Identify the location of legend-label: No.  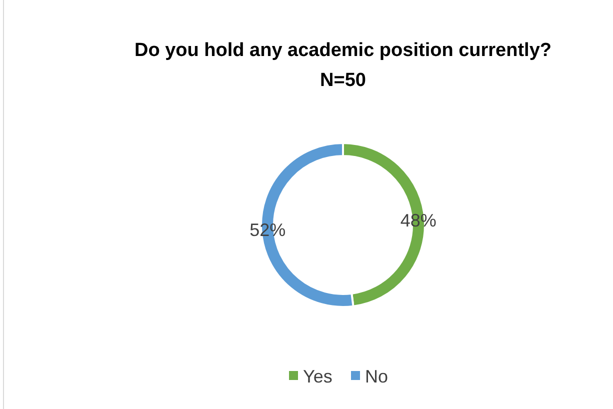
(376, 376).